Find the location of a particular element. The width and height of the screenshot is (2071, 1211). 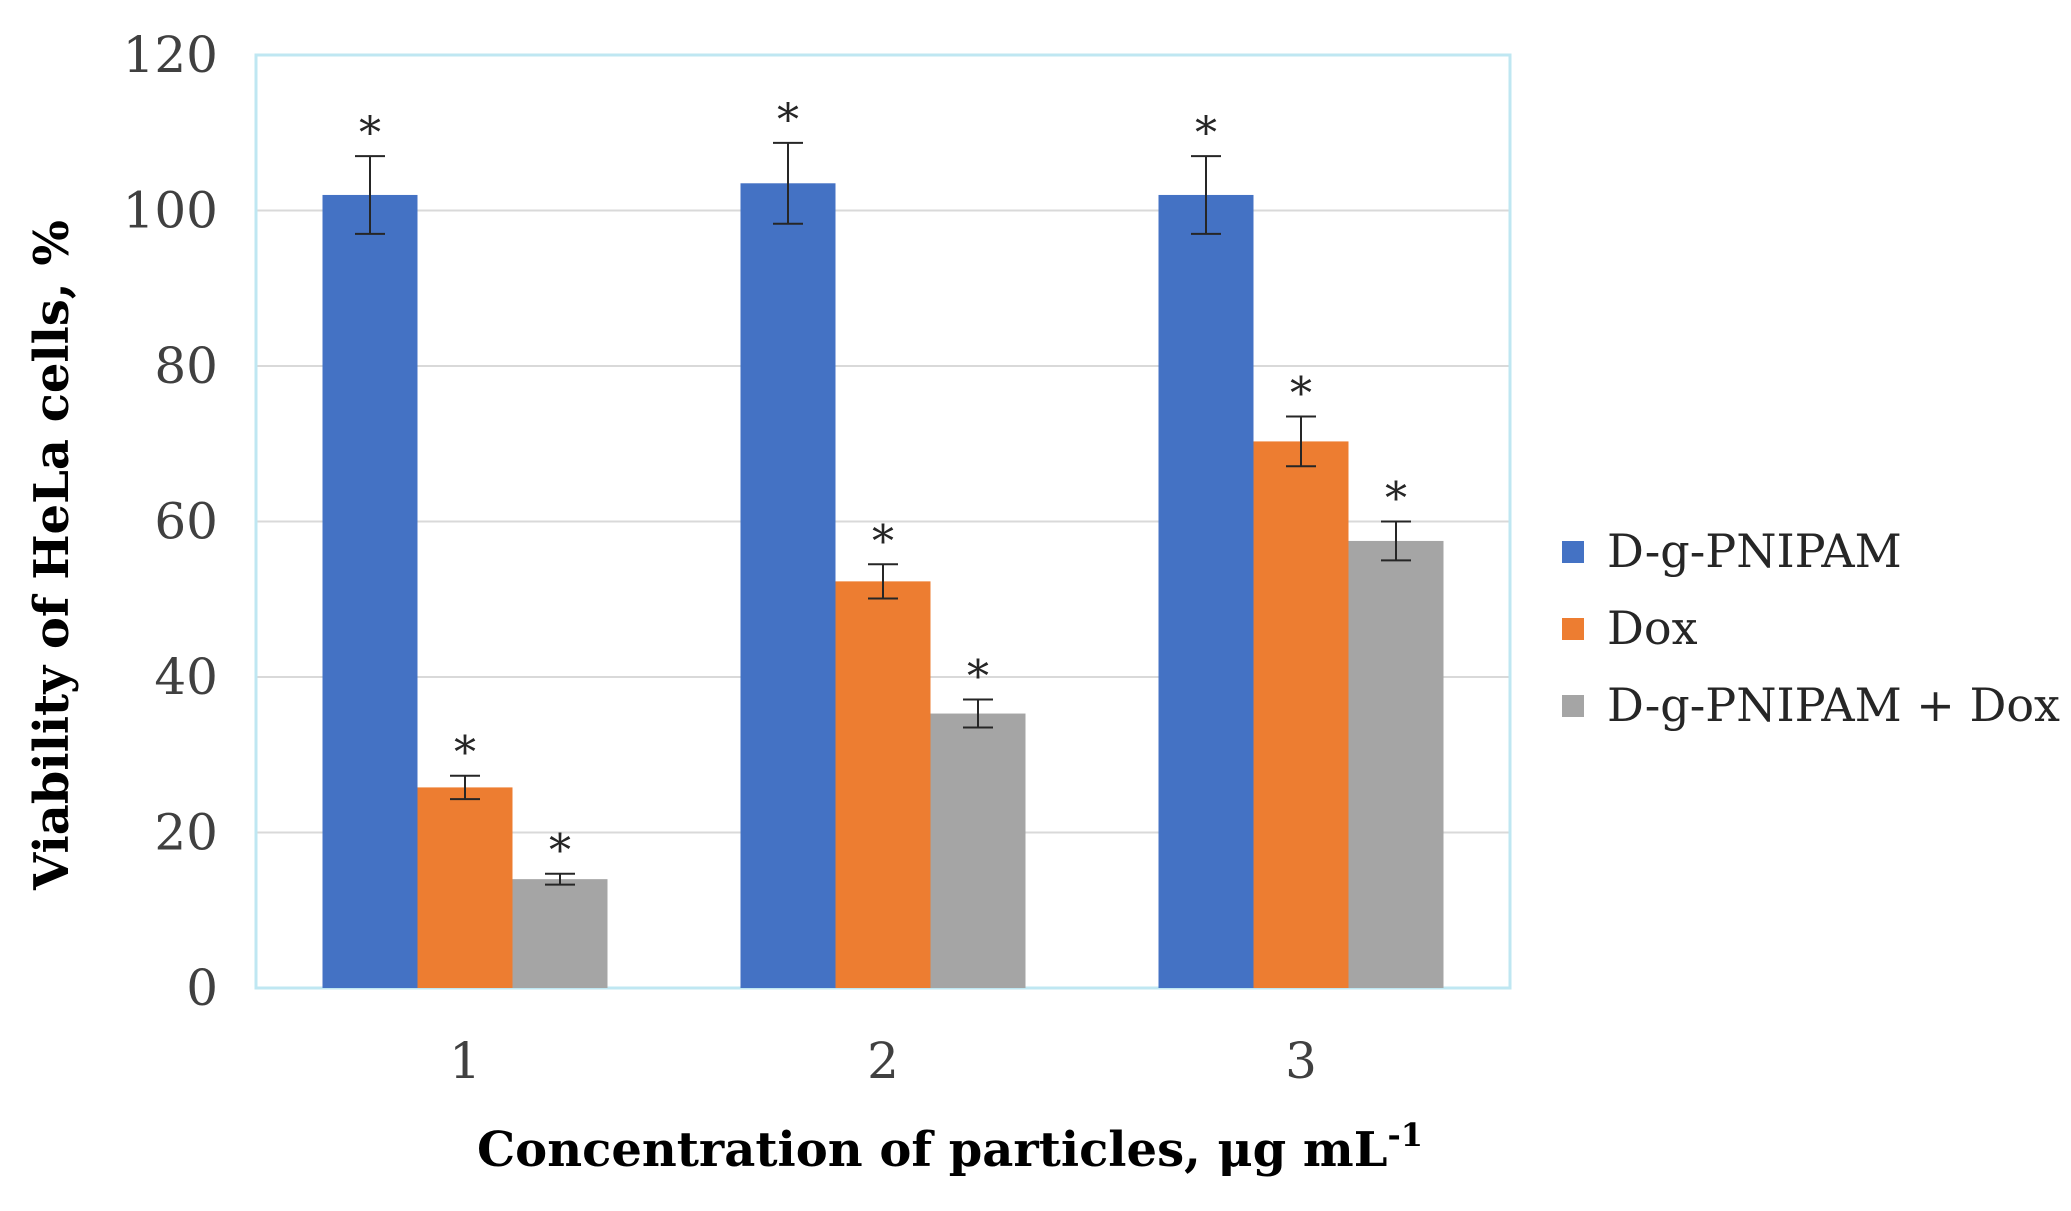

legend-label: Dox is located at coordinates (1652, 628).